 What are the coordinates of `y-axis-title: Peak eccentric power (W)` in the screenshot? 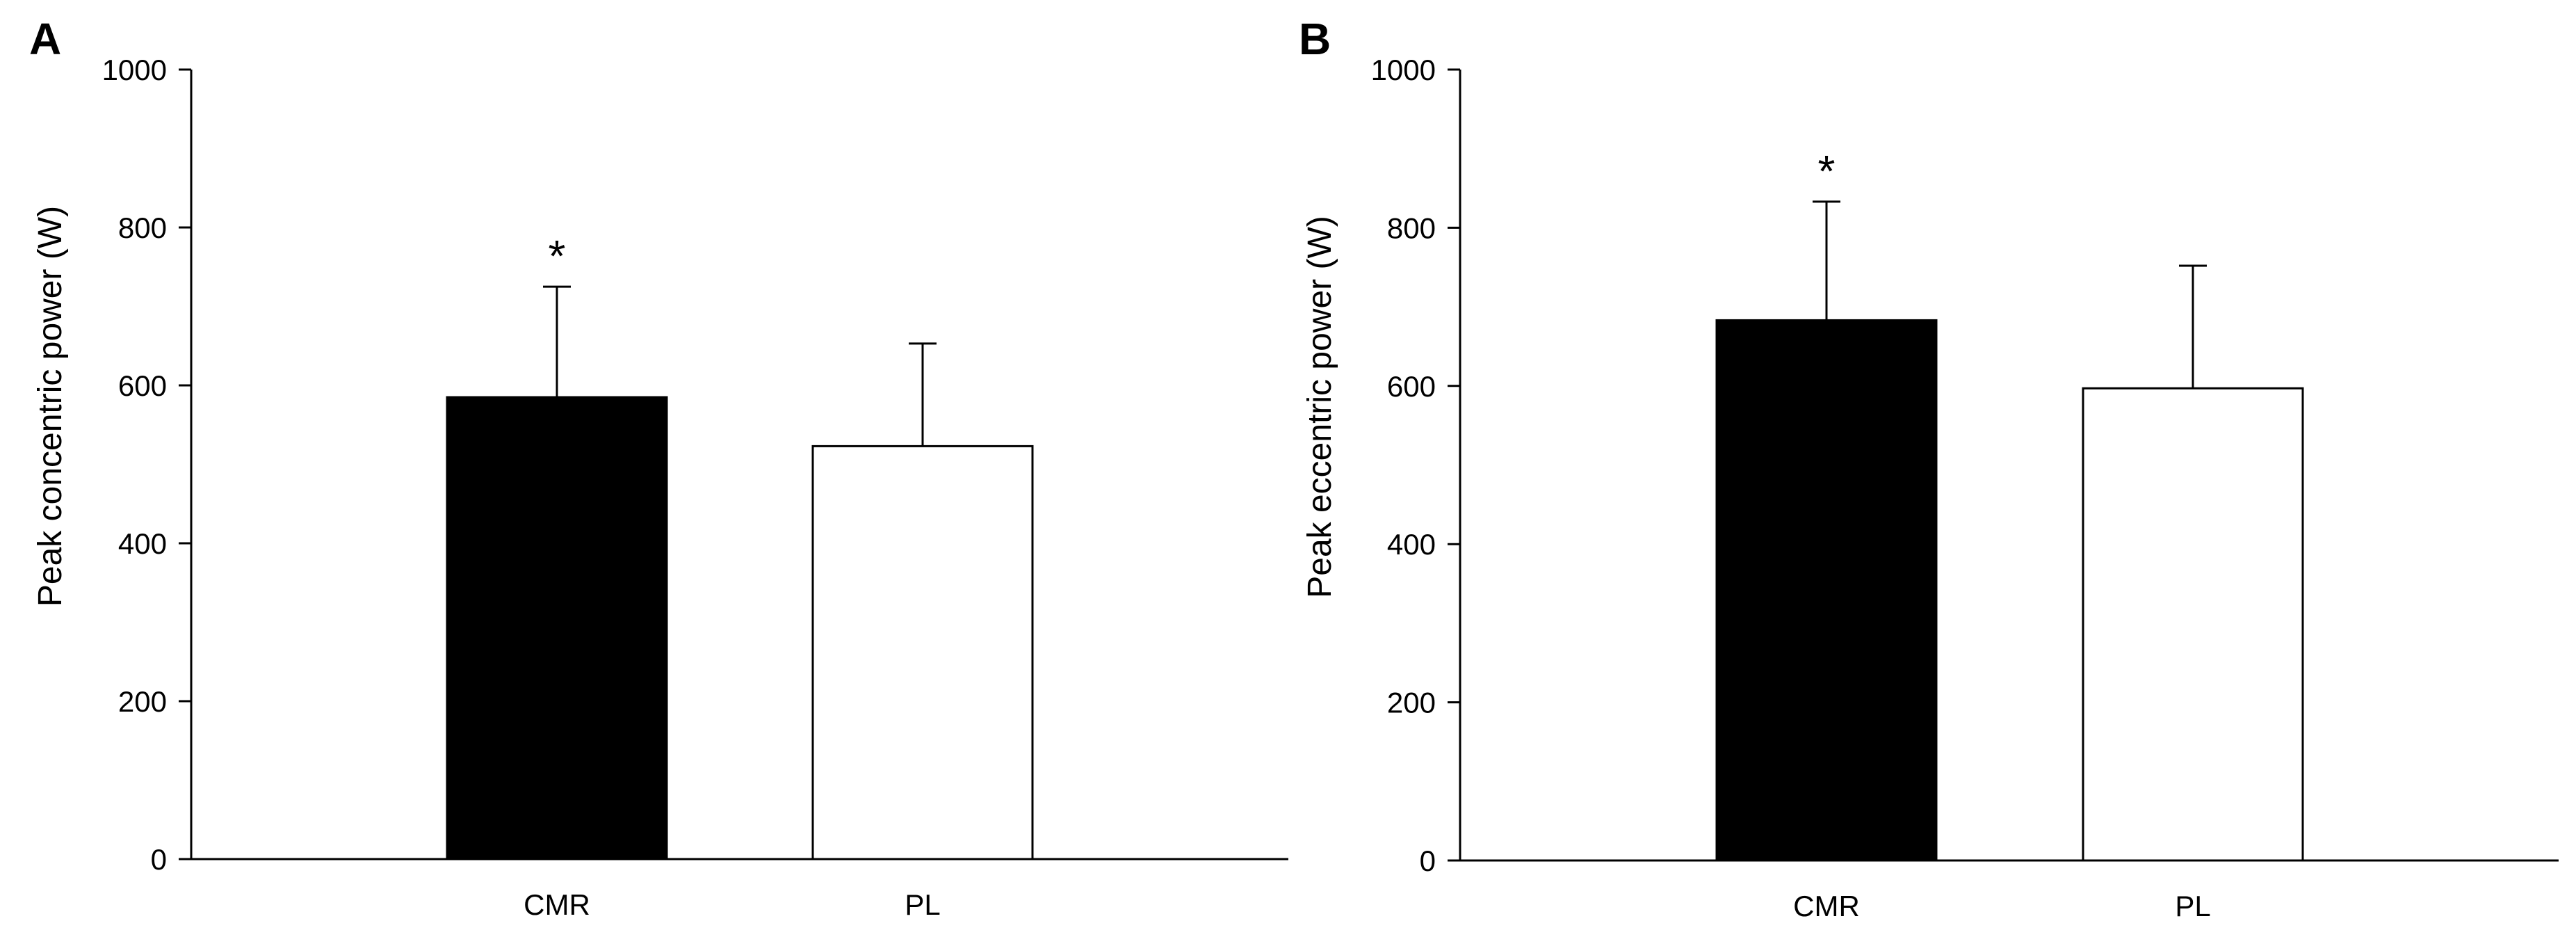 It's located at (1320, 407).